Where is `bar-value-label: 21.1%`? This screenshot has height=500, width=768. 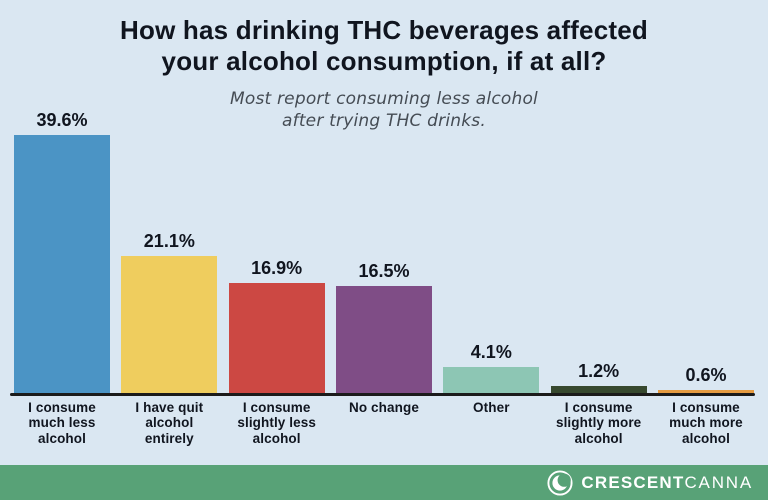 bar-value-label: 21.1% is located at coordinates (169, 241).